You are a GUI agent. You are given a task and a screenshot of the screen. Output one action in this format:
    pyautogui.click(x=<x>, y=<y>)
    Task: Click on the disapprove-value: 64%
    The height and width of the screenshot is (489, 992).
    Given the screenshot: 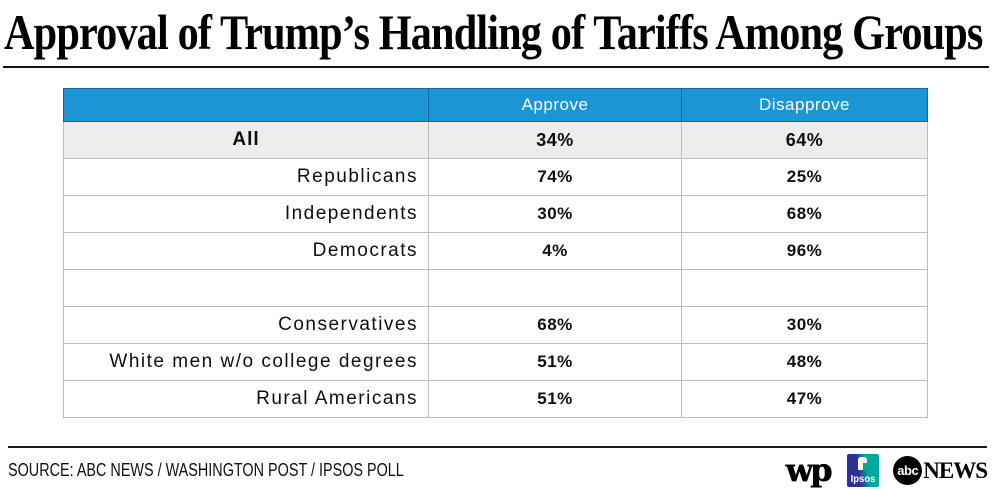 What is the action you would take?
    pyautogui.click(x=804, y=140)
    